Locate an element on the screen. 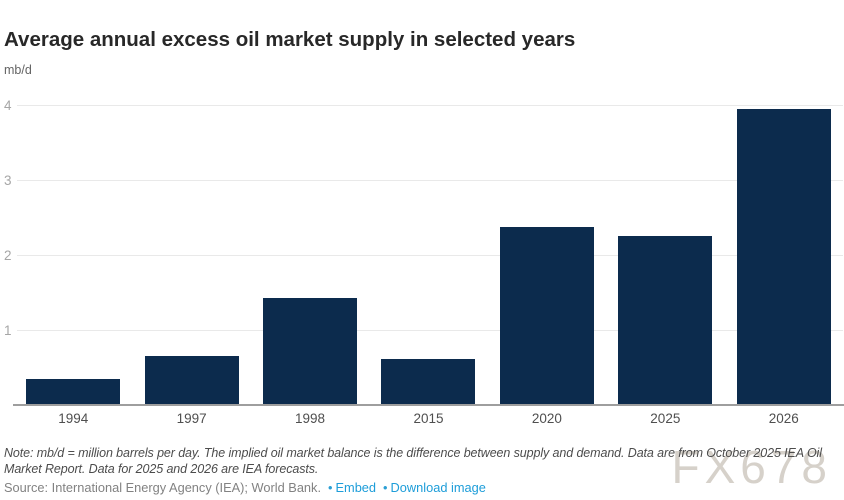  x-tick-label-2025: 2025 is located at coordinates (665, 418).